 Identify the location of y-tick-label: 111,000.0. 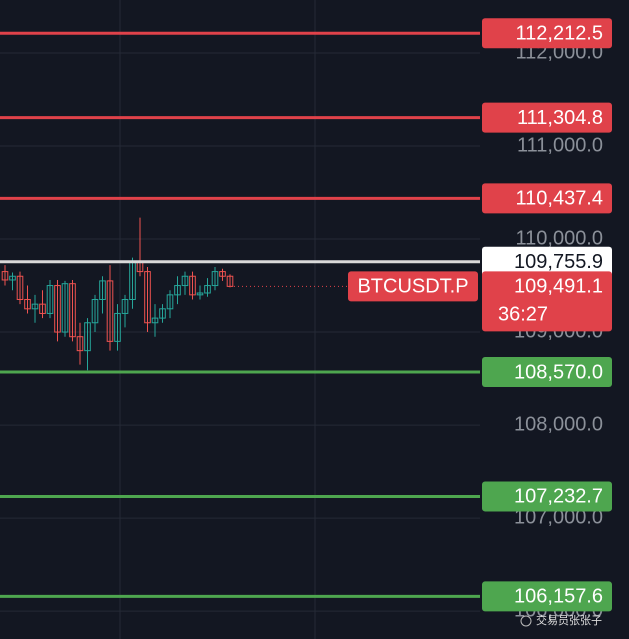
(560, 145).